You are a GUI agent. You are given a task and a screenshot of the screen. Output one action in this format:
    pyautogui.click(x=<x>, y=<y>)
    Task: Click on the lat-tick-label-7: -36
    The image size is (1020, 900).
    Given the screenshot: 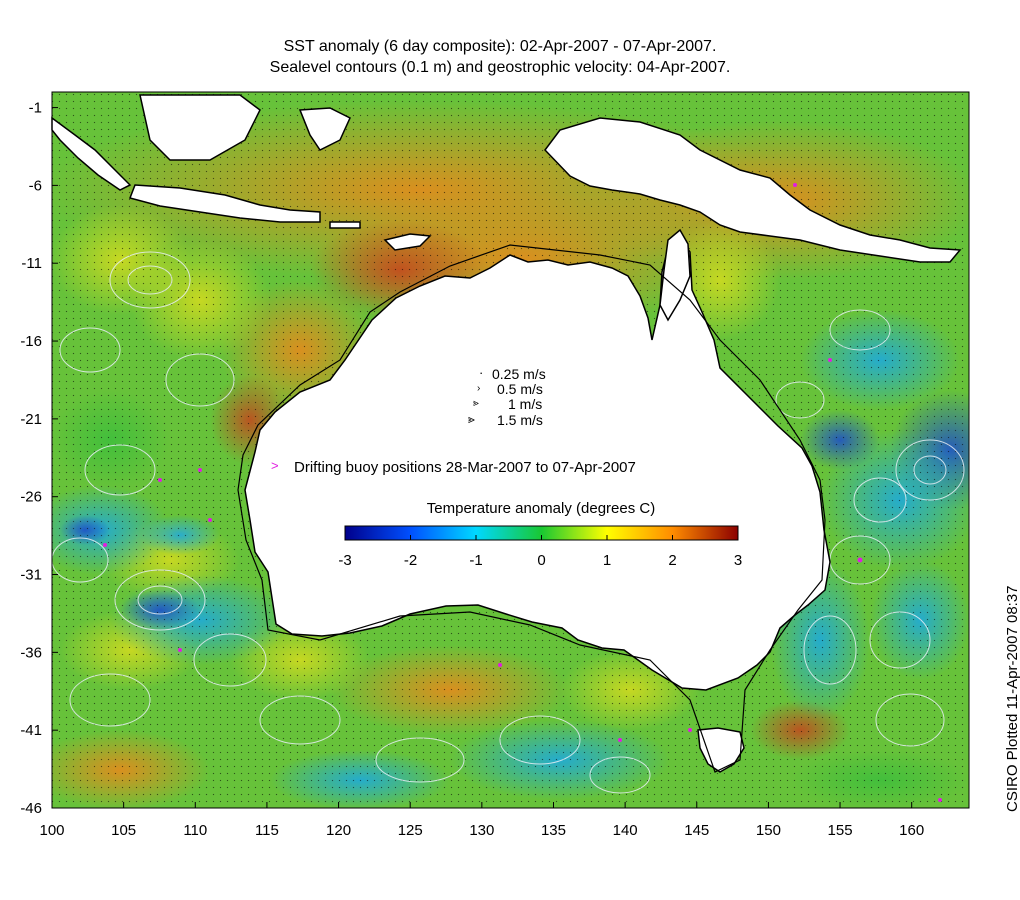 What is the action you would take?
    pyautogui.click(x=31, y=652)
    